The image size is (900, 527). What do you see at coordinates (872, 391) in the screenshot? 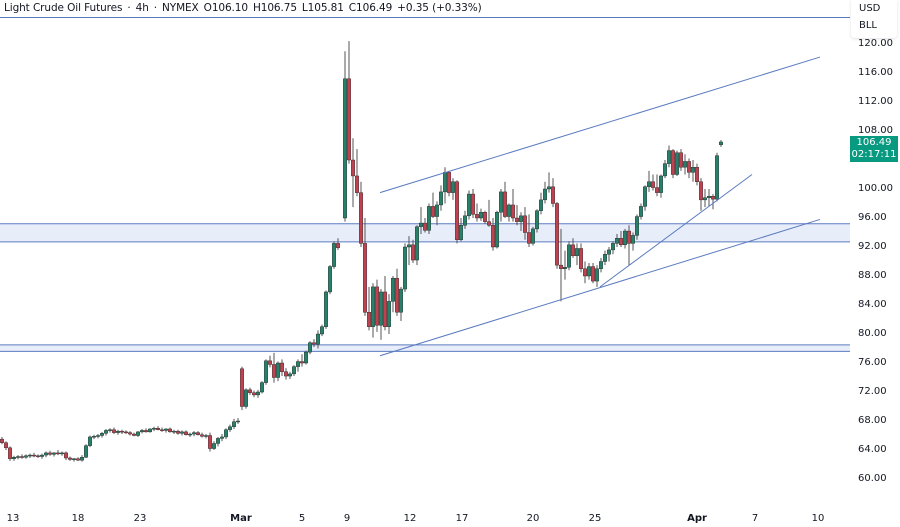
I see `price-tick-label: 72.00` at bounding box center [872, 391].